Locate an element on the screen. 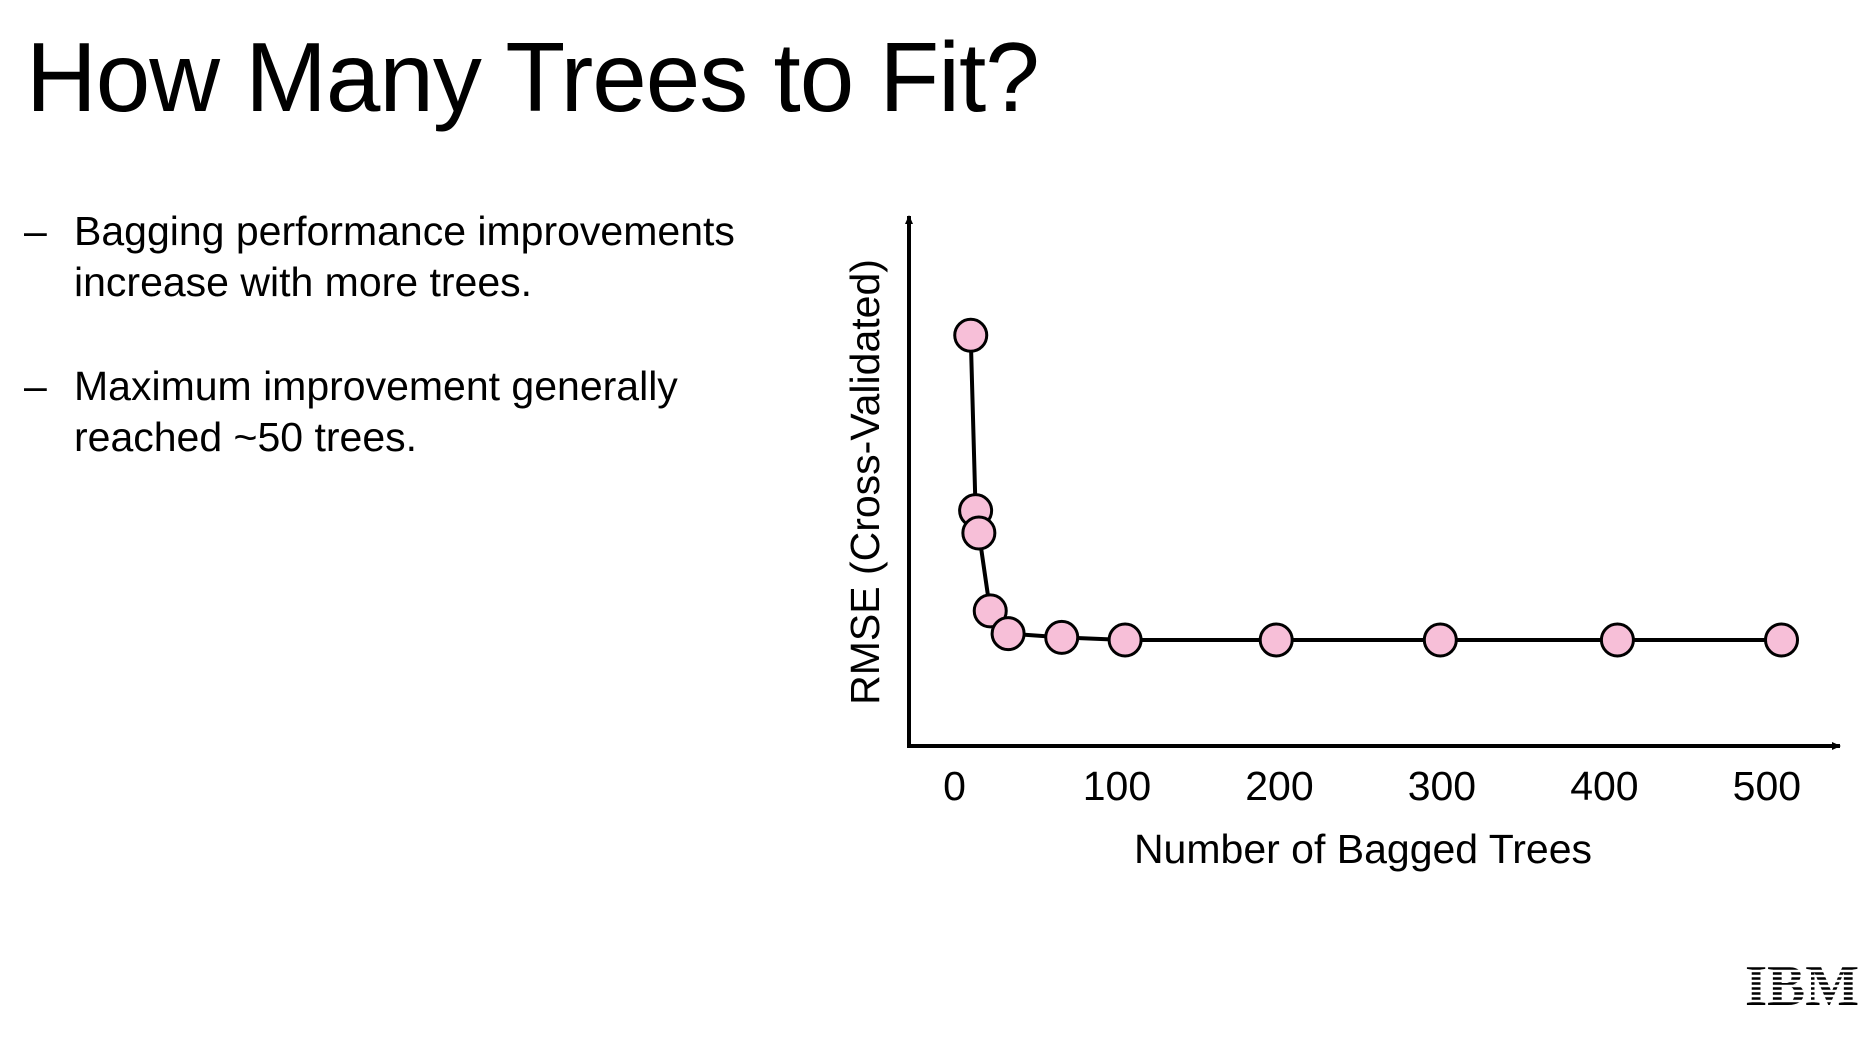  series-points is located at coordinates (1376, 487).